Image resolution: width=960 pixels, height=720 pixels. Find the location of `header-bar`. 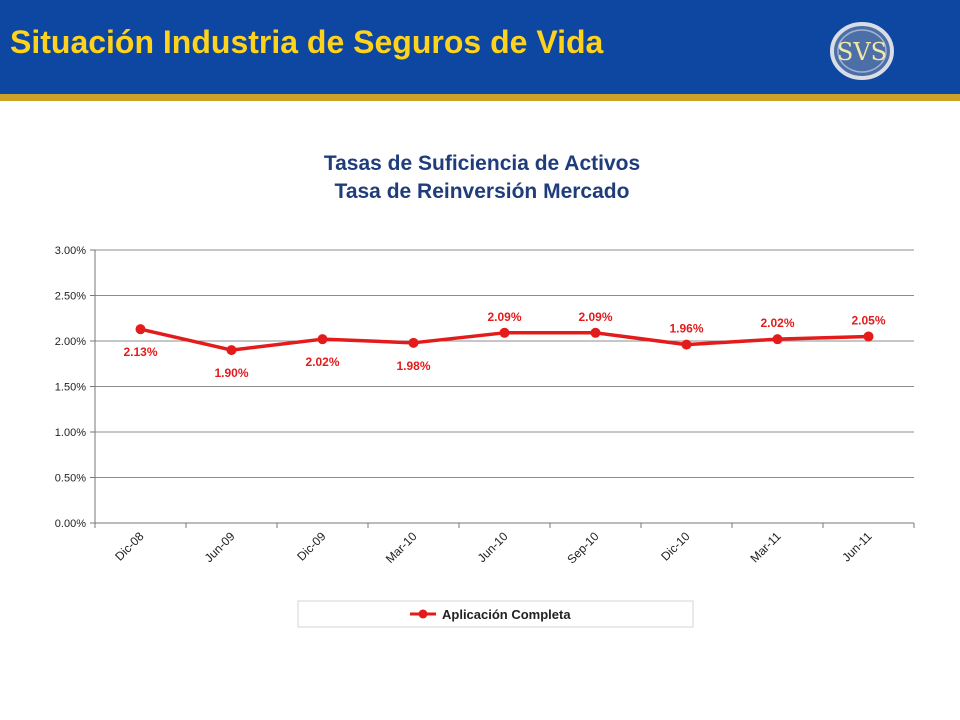

header-bar is located at coordinates (480, 48).